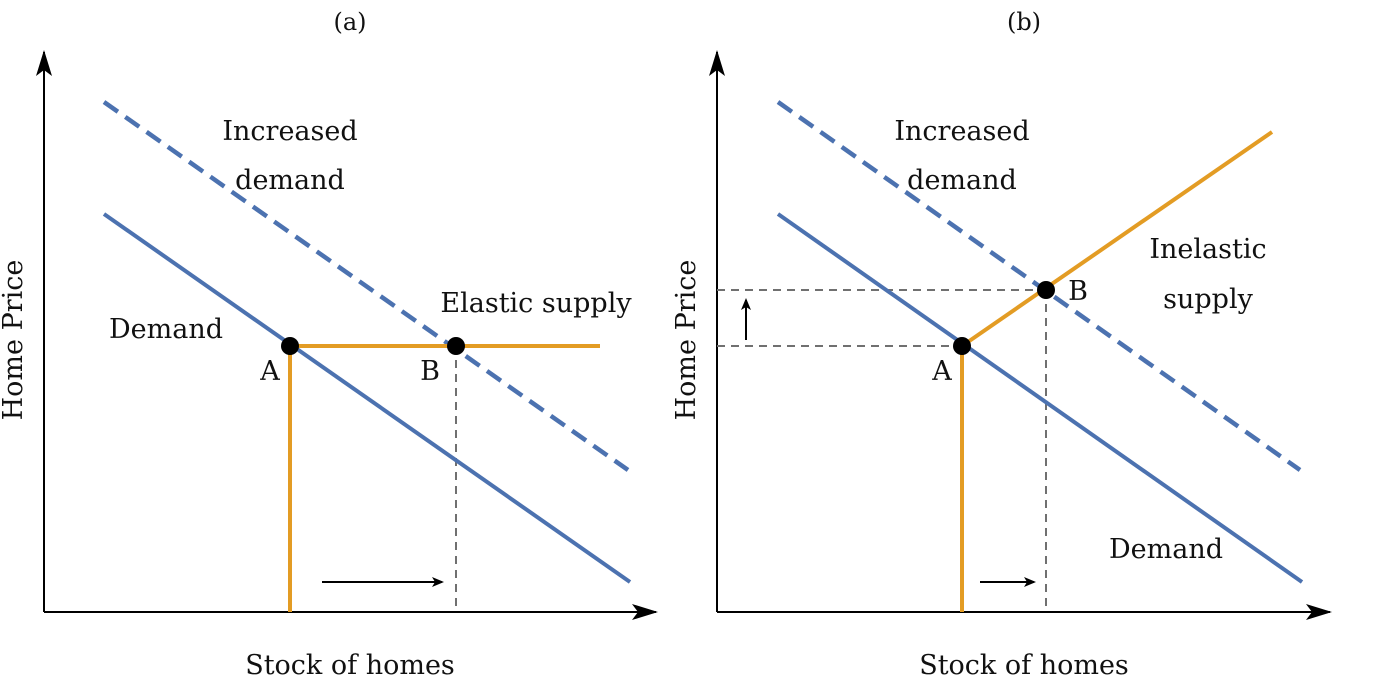 The width and height of the screenshot is (1400, 688). Describe the element at coordinates (349, 22) in the screenshot. I see `panel-a-title: (a)` at that location.